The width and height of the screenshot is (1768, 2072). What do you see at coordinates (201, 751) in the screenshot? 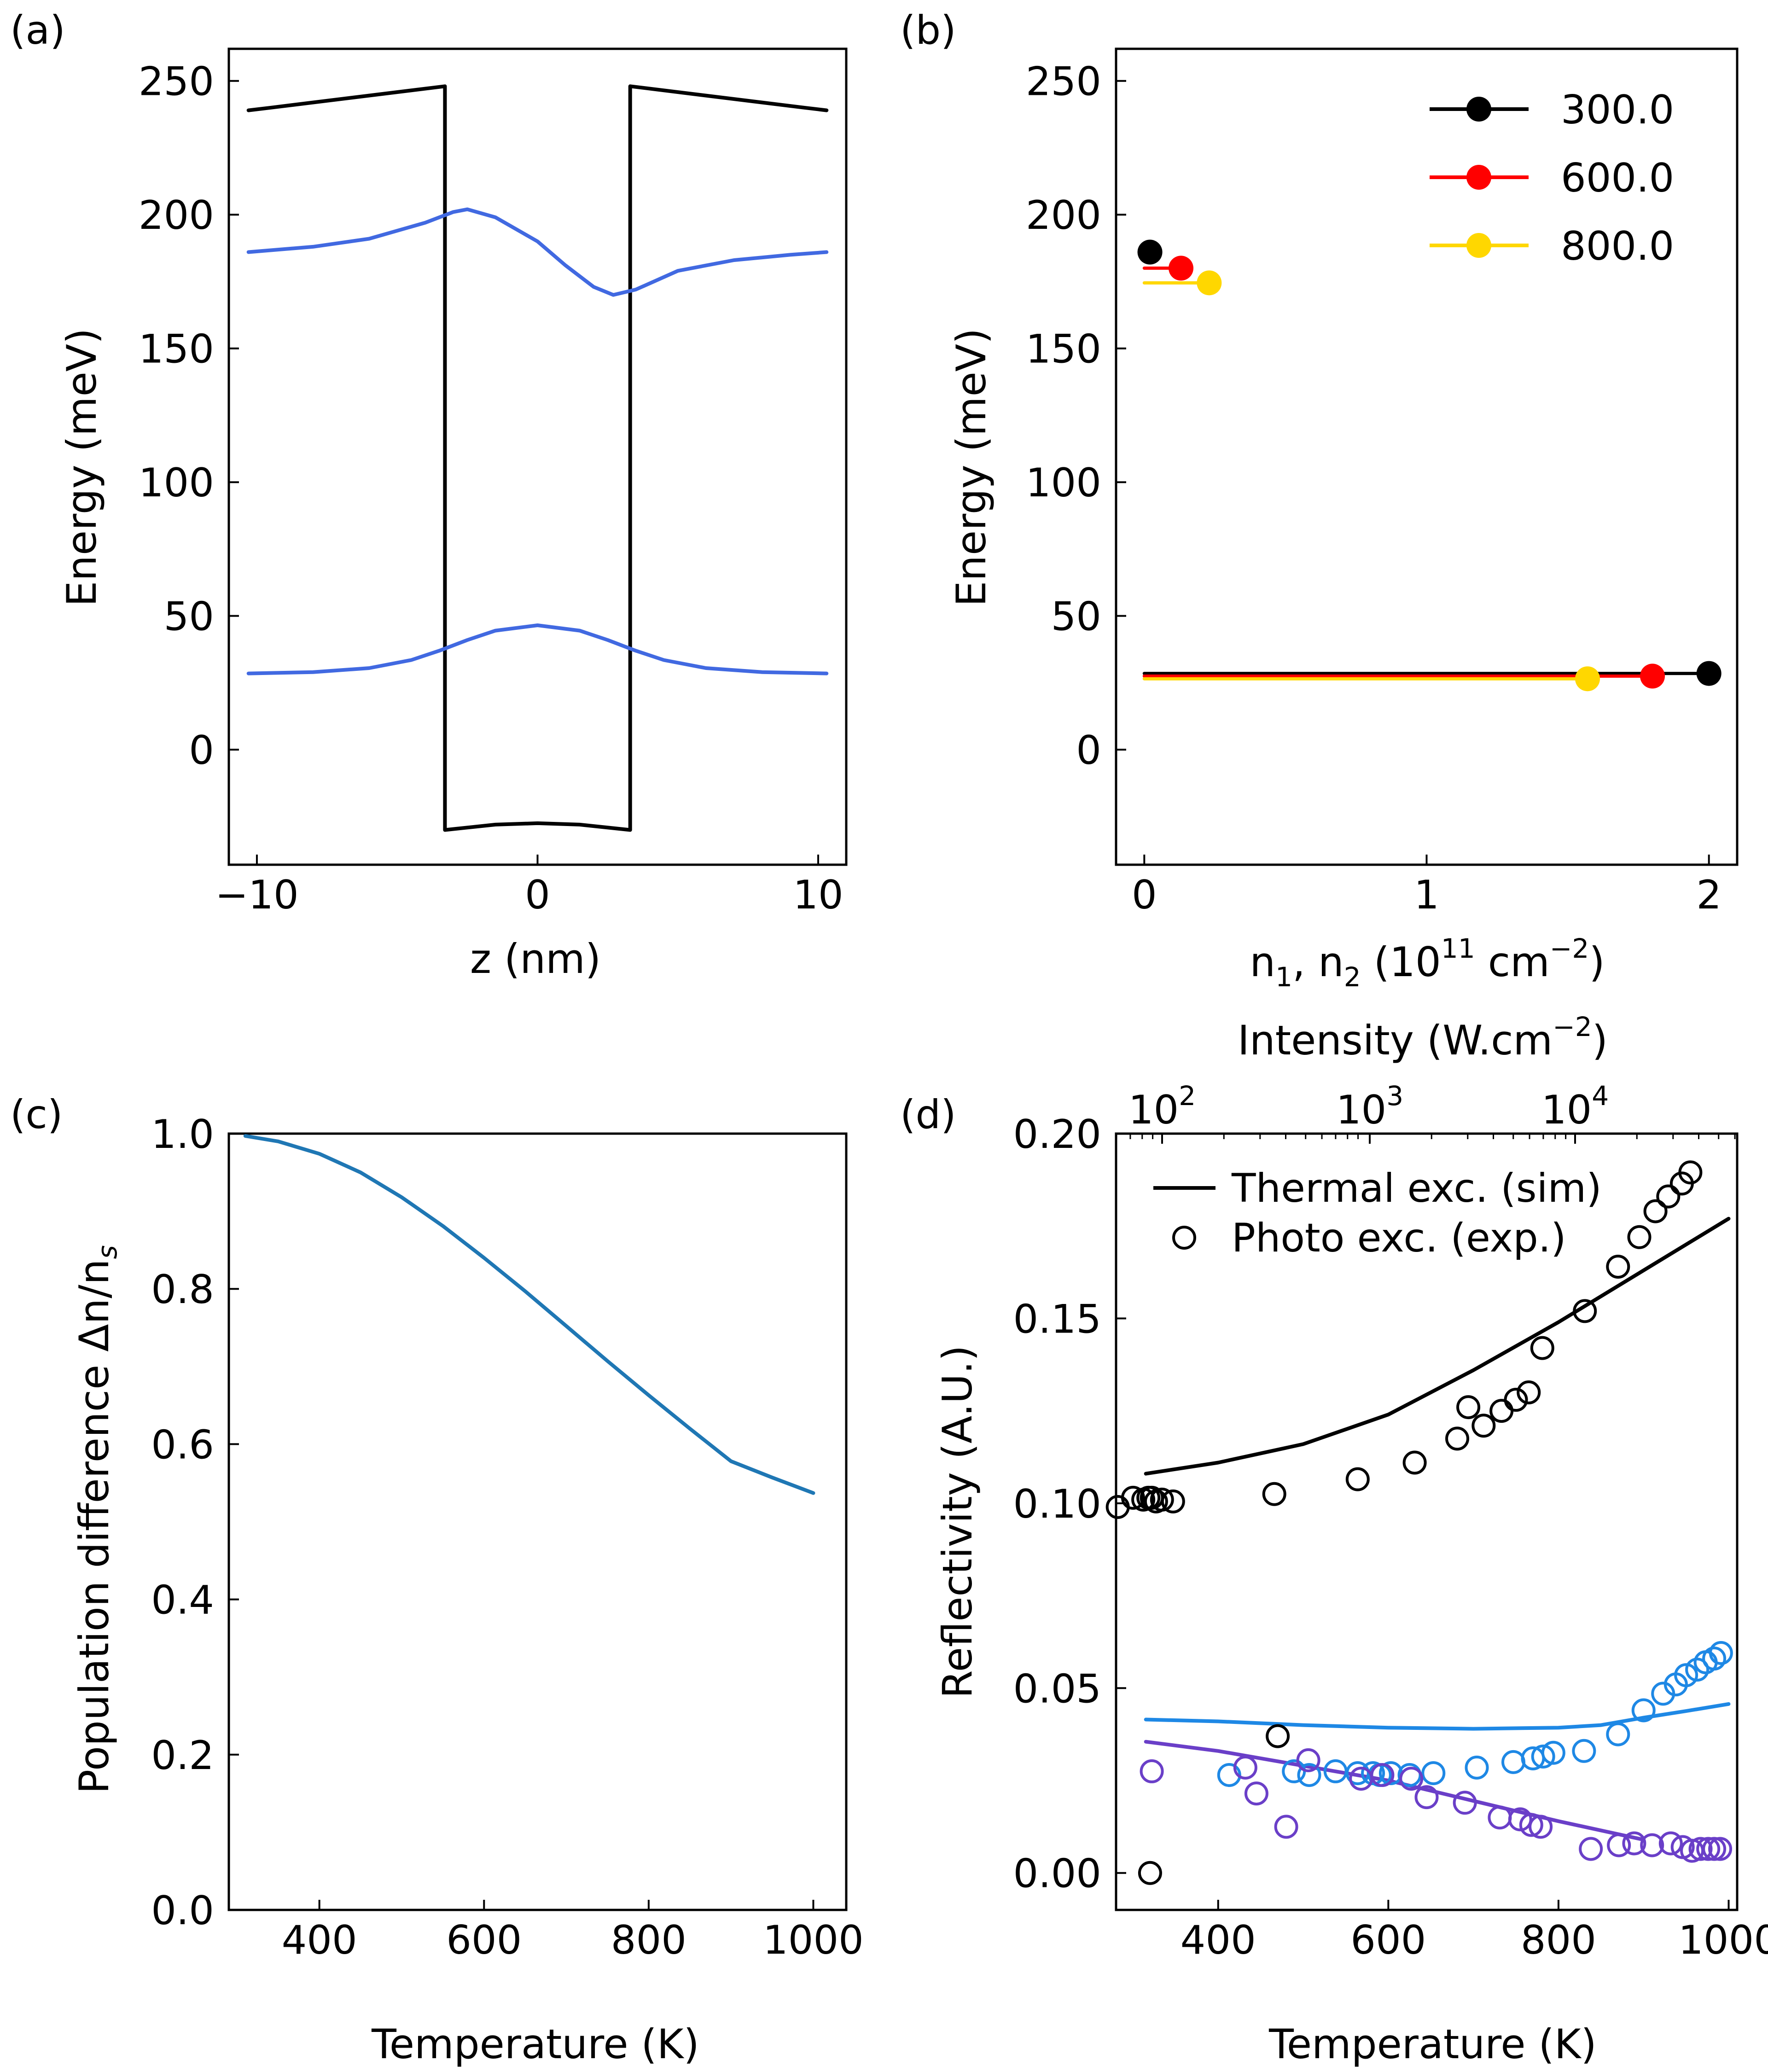
I see `y-tick-label: 0` at bounding box center [201, 751].